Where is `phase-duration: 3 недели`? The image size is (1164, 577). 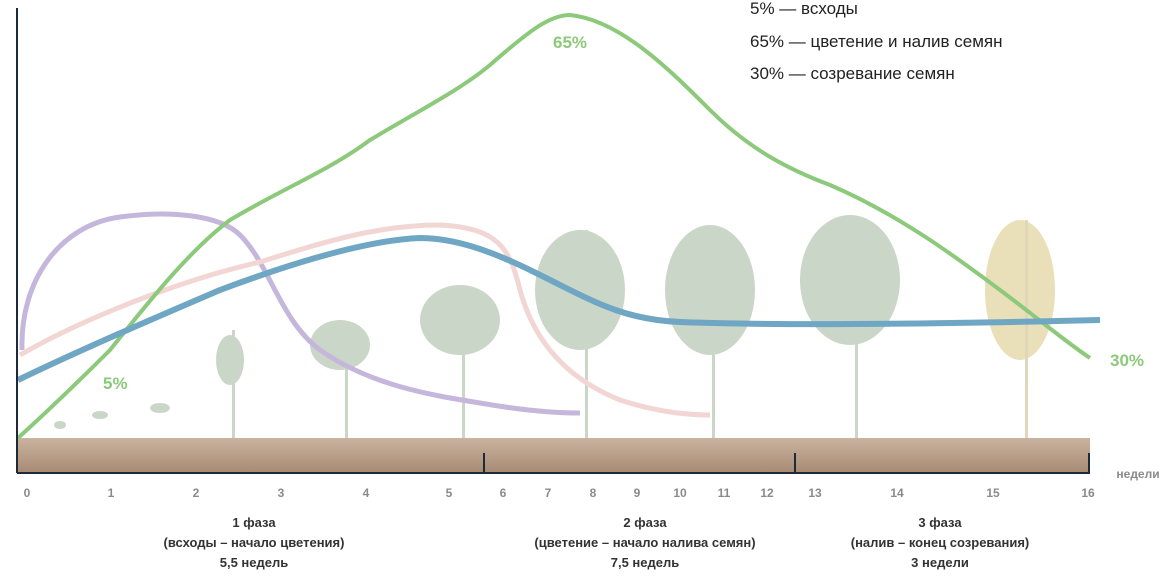
phase-duration: 3 недели is located at coordinates (940, 562).